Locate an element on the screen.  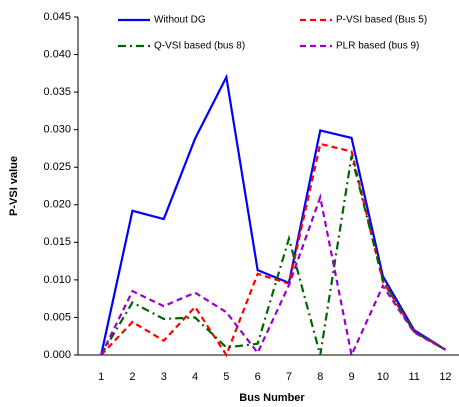
y-tick-label: 0.020 is located at coordinates (57, 205).